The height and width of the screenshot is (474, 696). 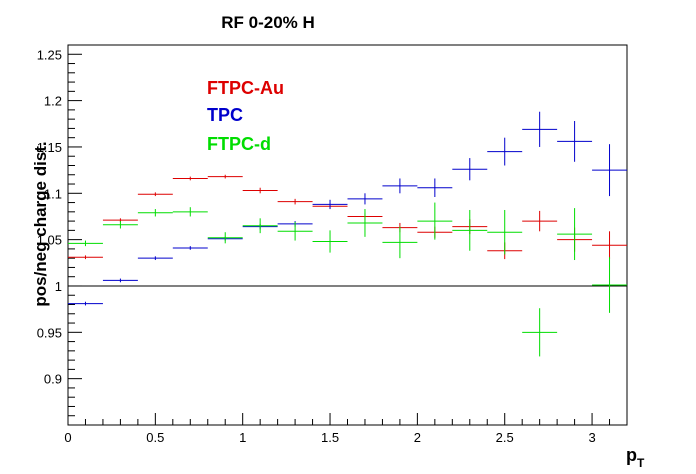 What do you see at coordinates (49, 54) in the screenshot?
I see `y-tick-label: 1.25` at bounding box center [49, 54].